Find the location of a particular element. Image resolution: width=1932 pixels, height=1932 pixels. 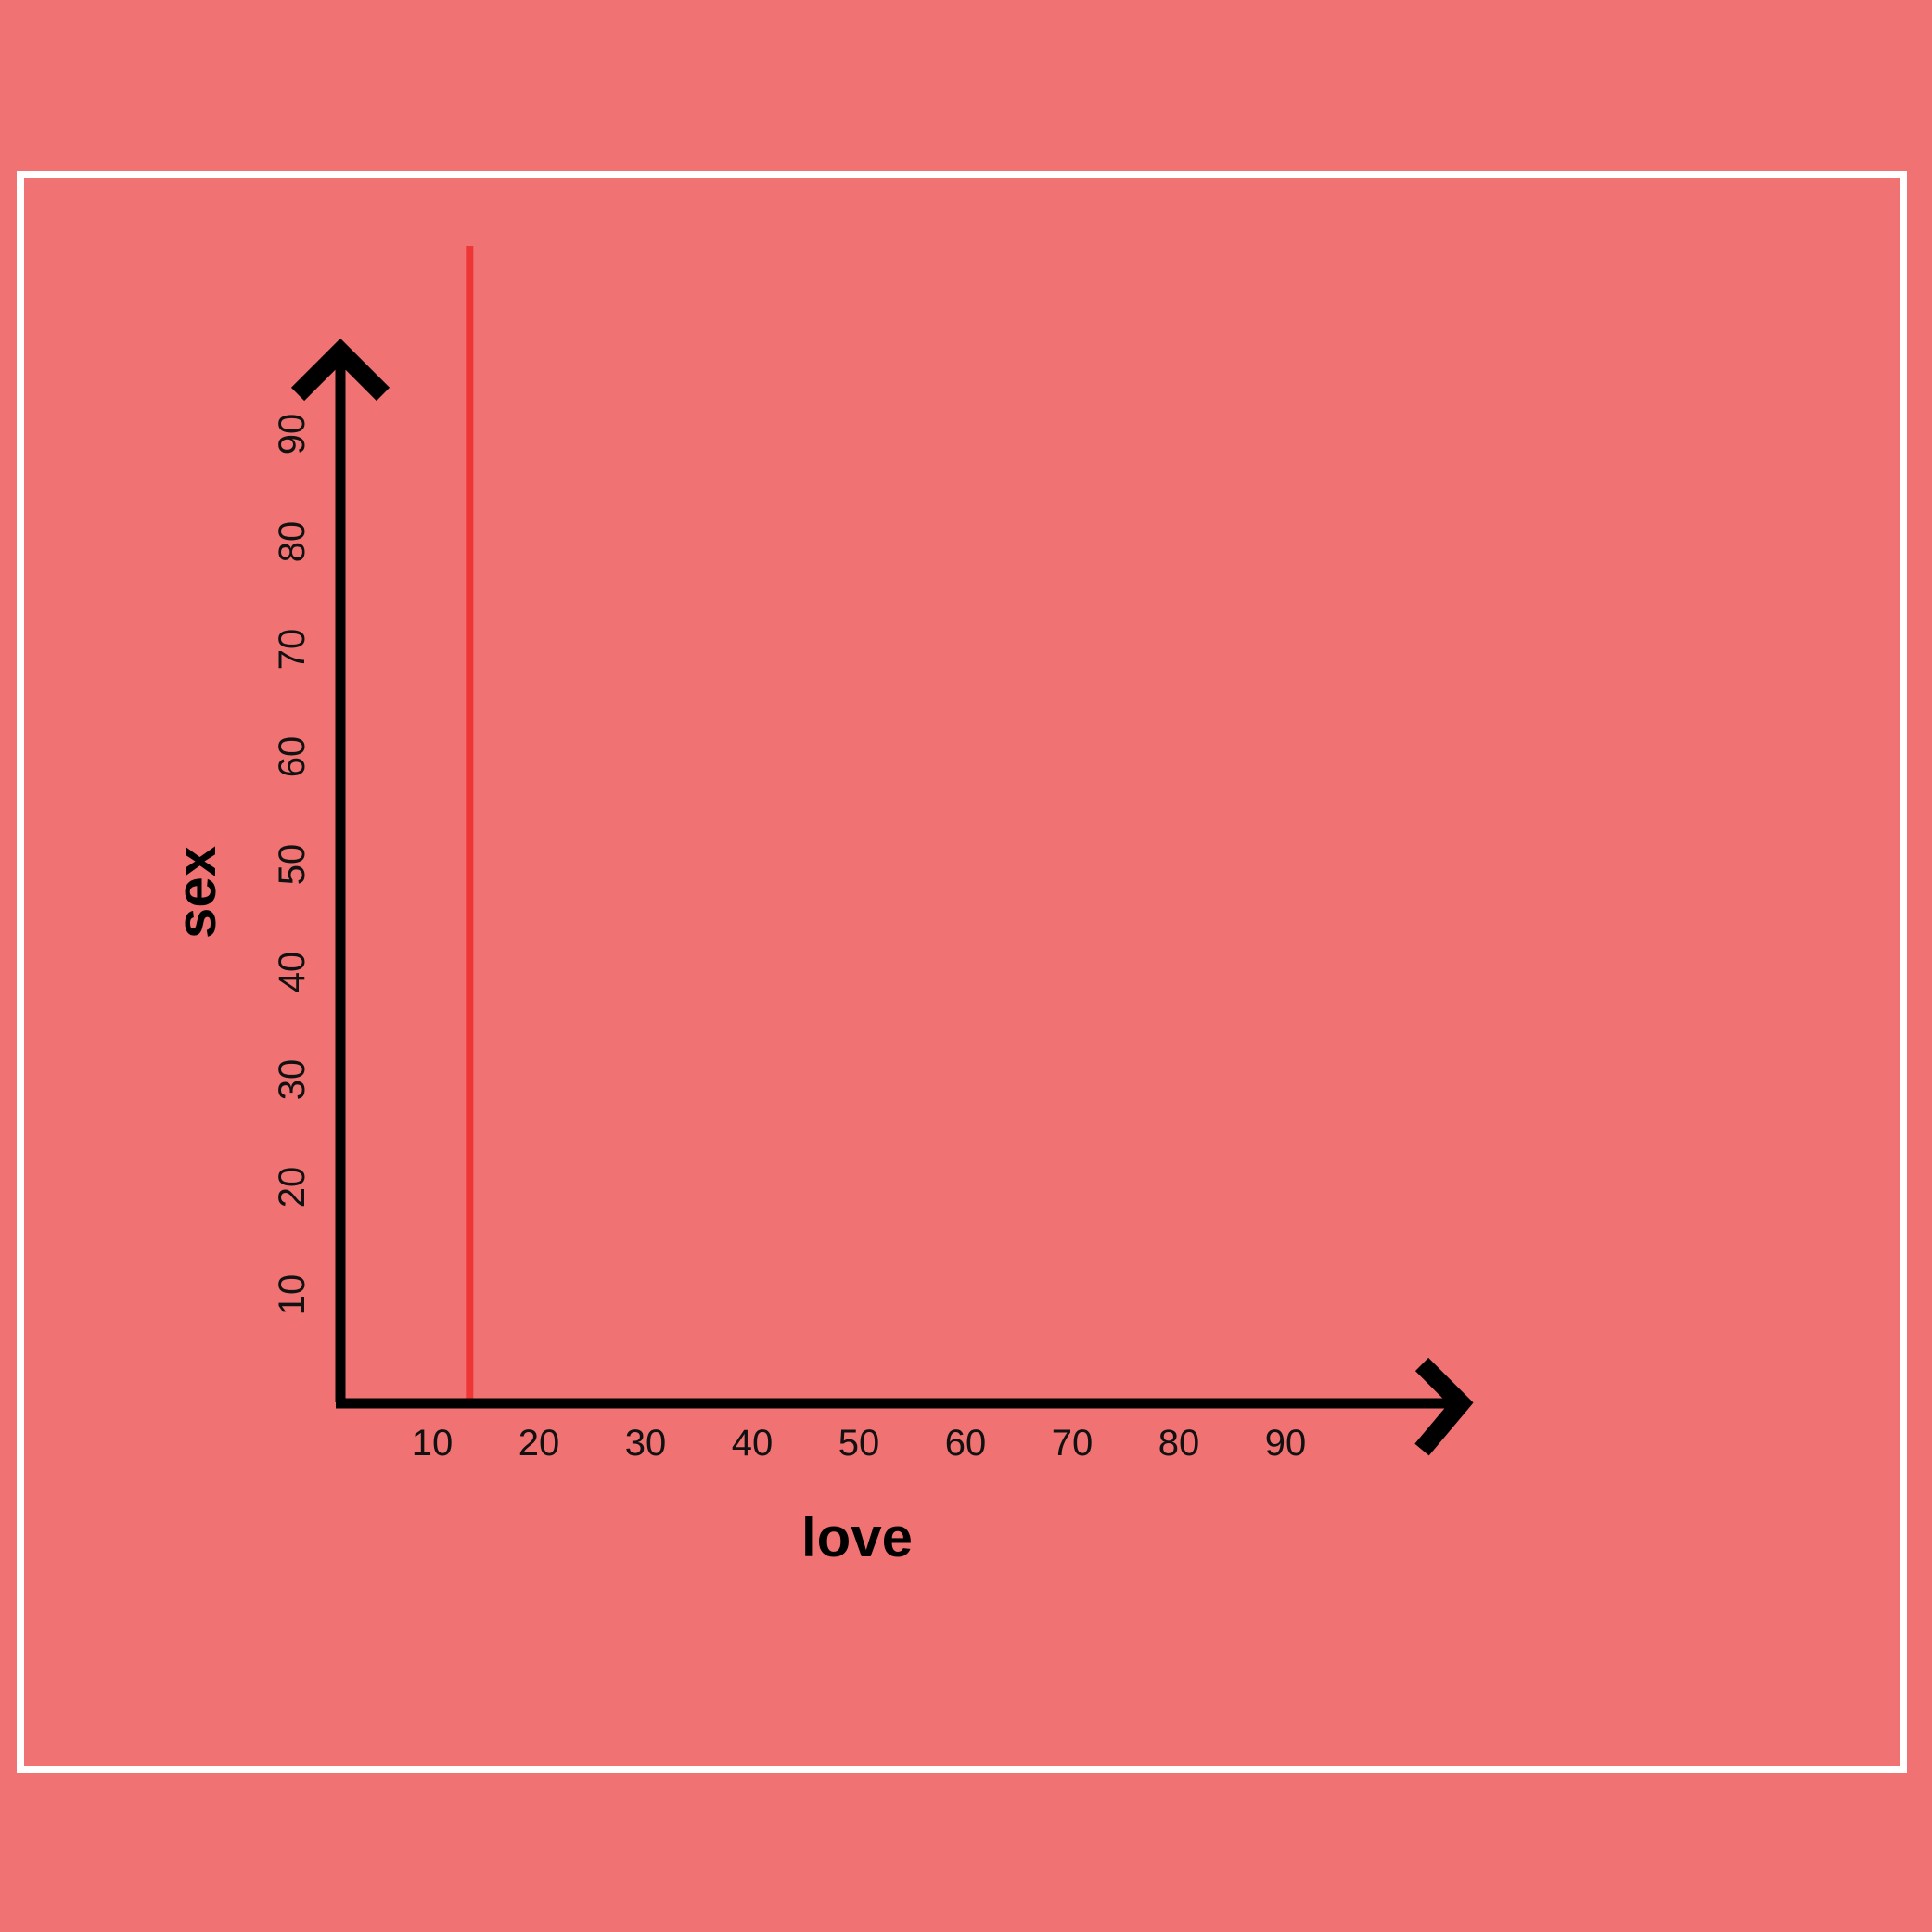

y-tick-label: 30 is located at coordinates (292, 1080).